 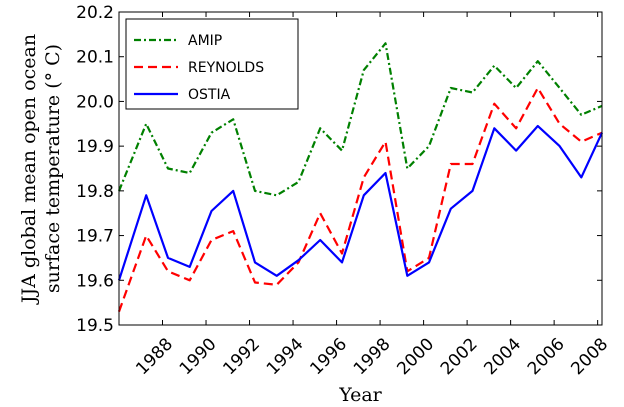 What do you see at coordinates (205, 41) in the screenshot?
I see `legend-label-amip: AMIP` at bounding box center [205, 41].